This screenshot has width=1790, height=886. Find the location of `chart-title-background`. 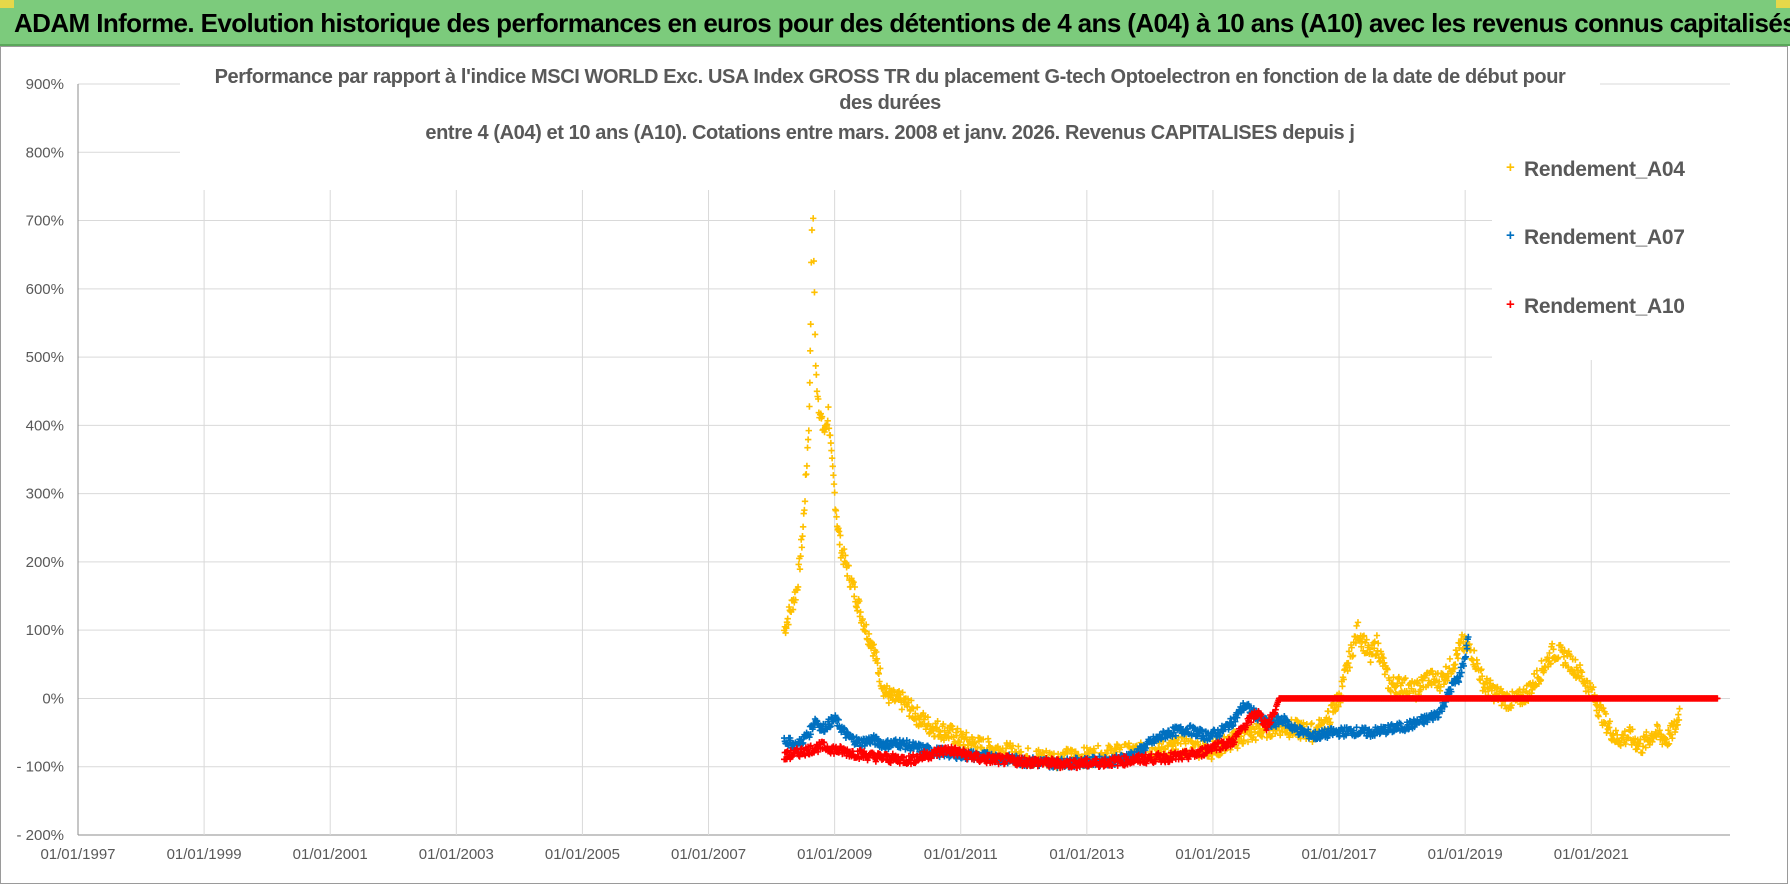

chart-title-background is located at coordinates (890, 127).